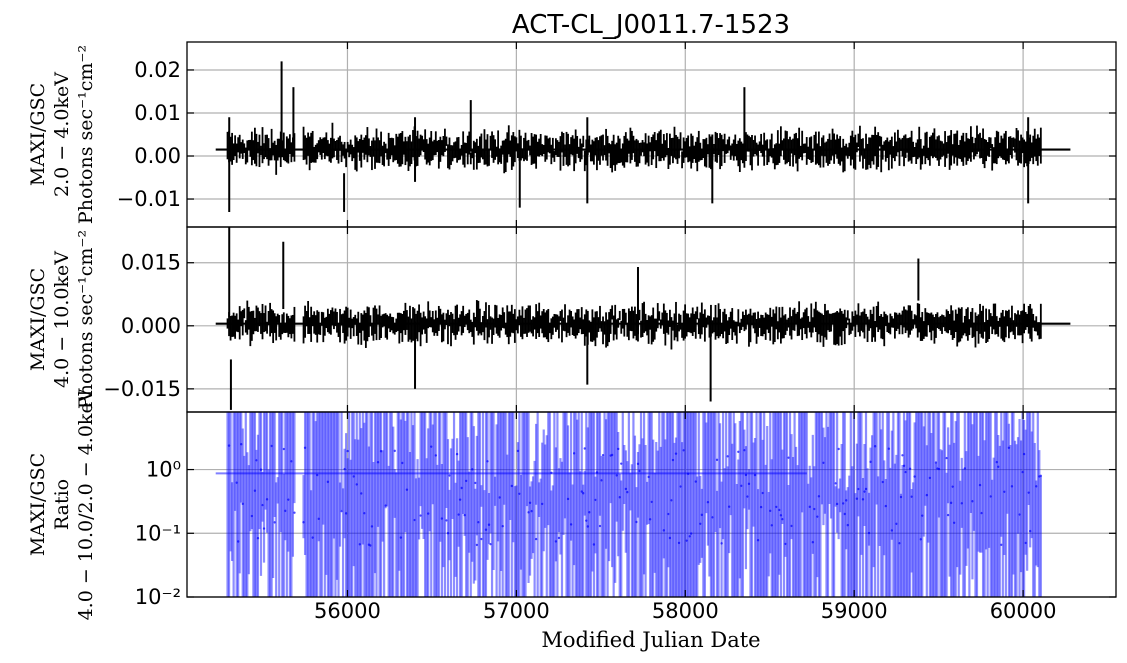  I want to click on y-axis-label: Photons sec⁻¹cm⁻², so click(86, 319).